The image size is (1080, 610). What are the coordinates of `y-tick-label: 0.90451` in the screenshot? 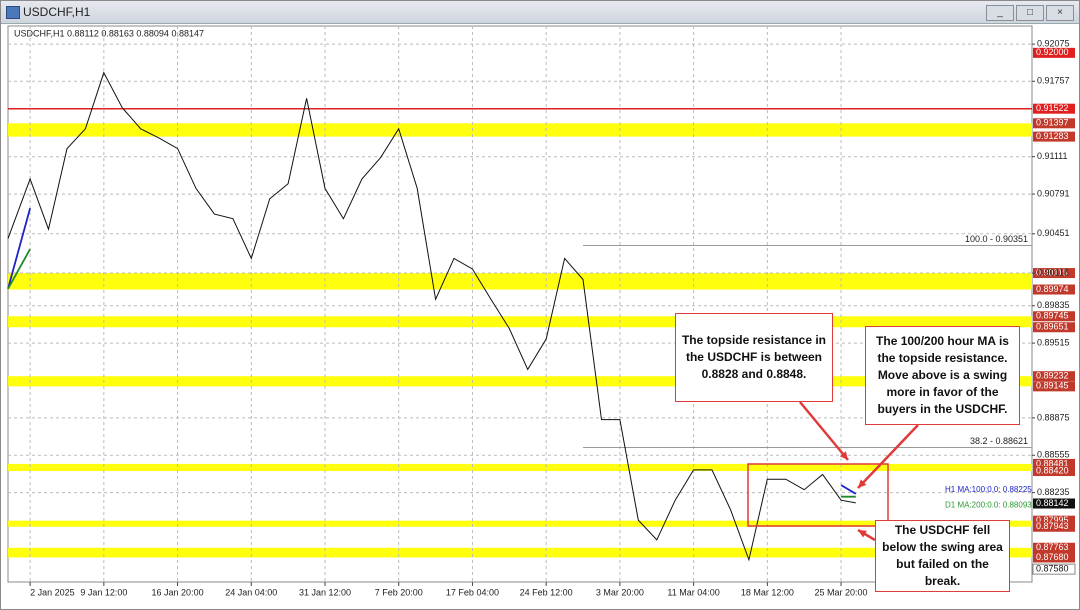 It's located at (1053, 233).